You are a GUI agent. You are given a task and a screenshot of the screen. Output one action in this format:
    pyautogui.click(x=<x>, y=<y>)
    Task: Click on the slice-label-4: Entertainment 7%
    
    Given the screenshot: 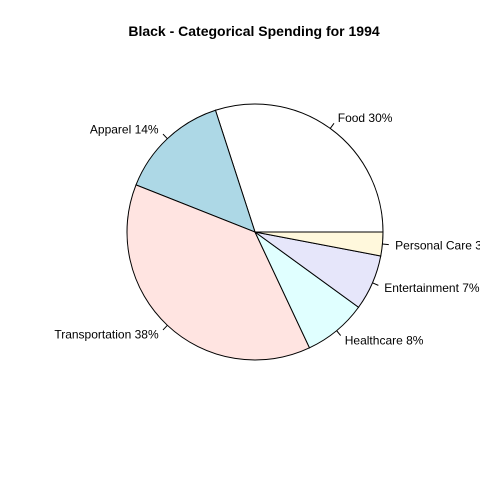 What is the action you would take?
    pyautogui.click(x=432, y=288)
    